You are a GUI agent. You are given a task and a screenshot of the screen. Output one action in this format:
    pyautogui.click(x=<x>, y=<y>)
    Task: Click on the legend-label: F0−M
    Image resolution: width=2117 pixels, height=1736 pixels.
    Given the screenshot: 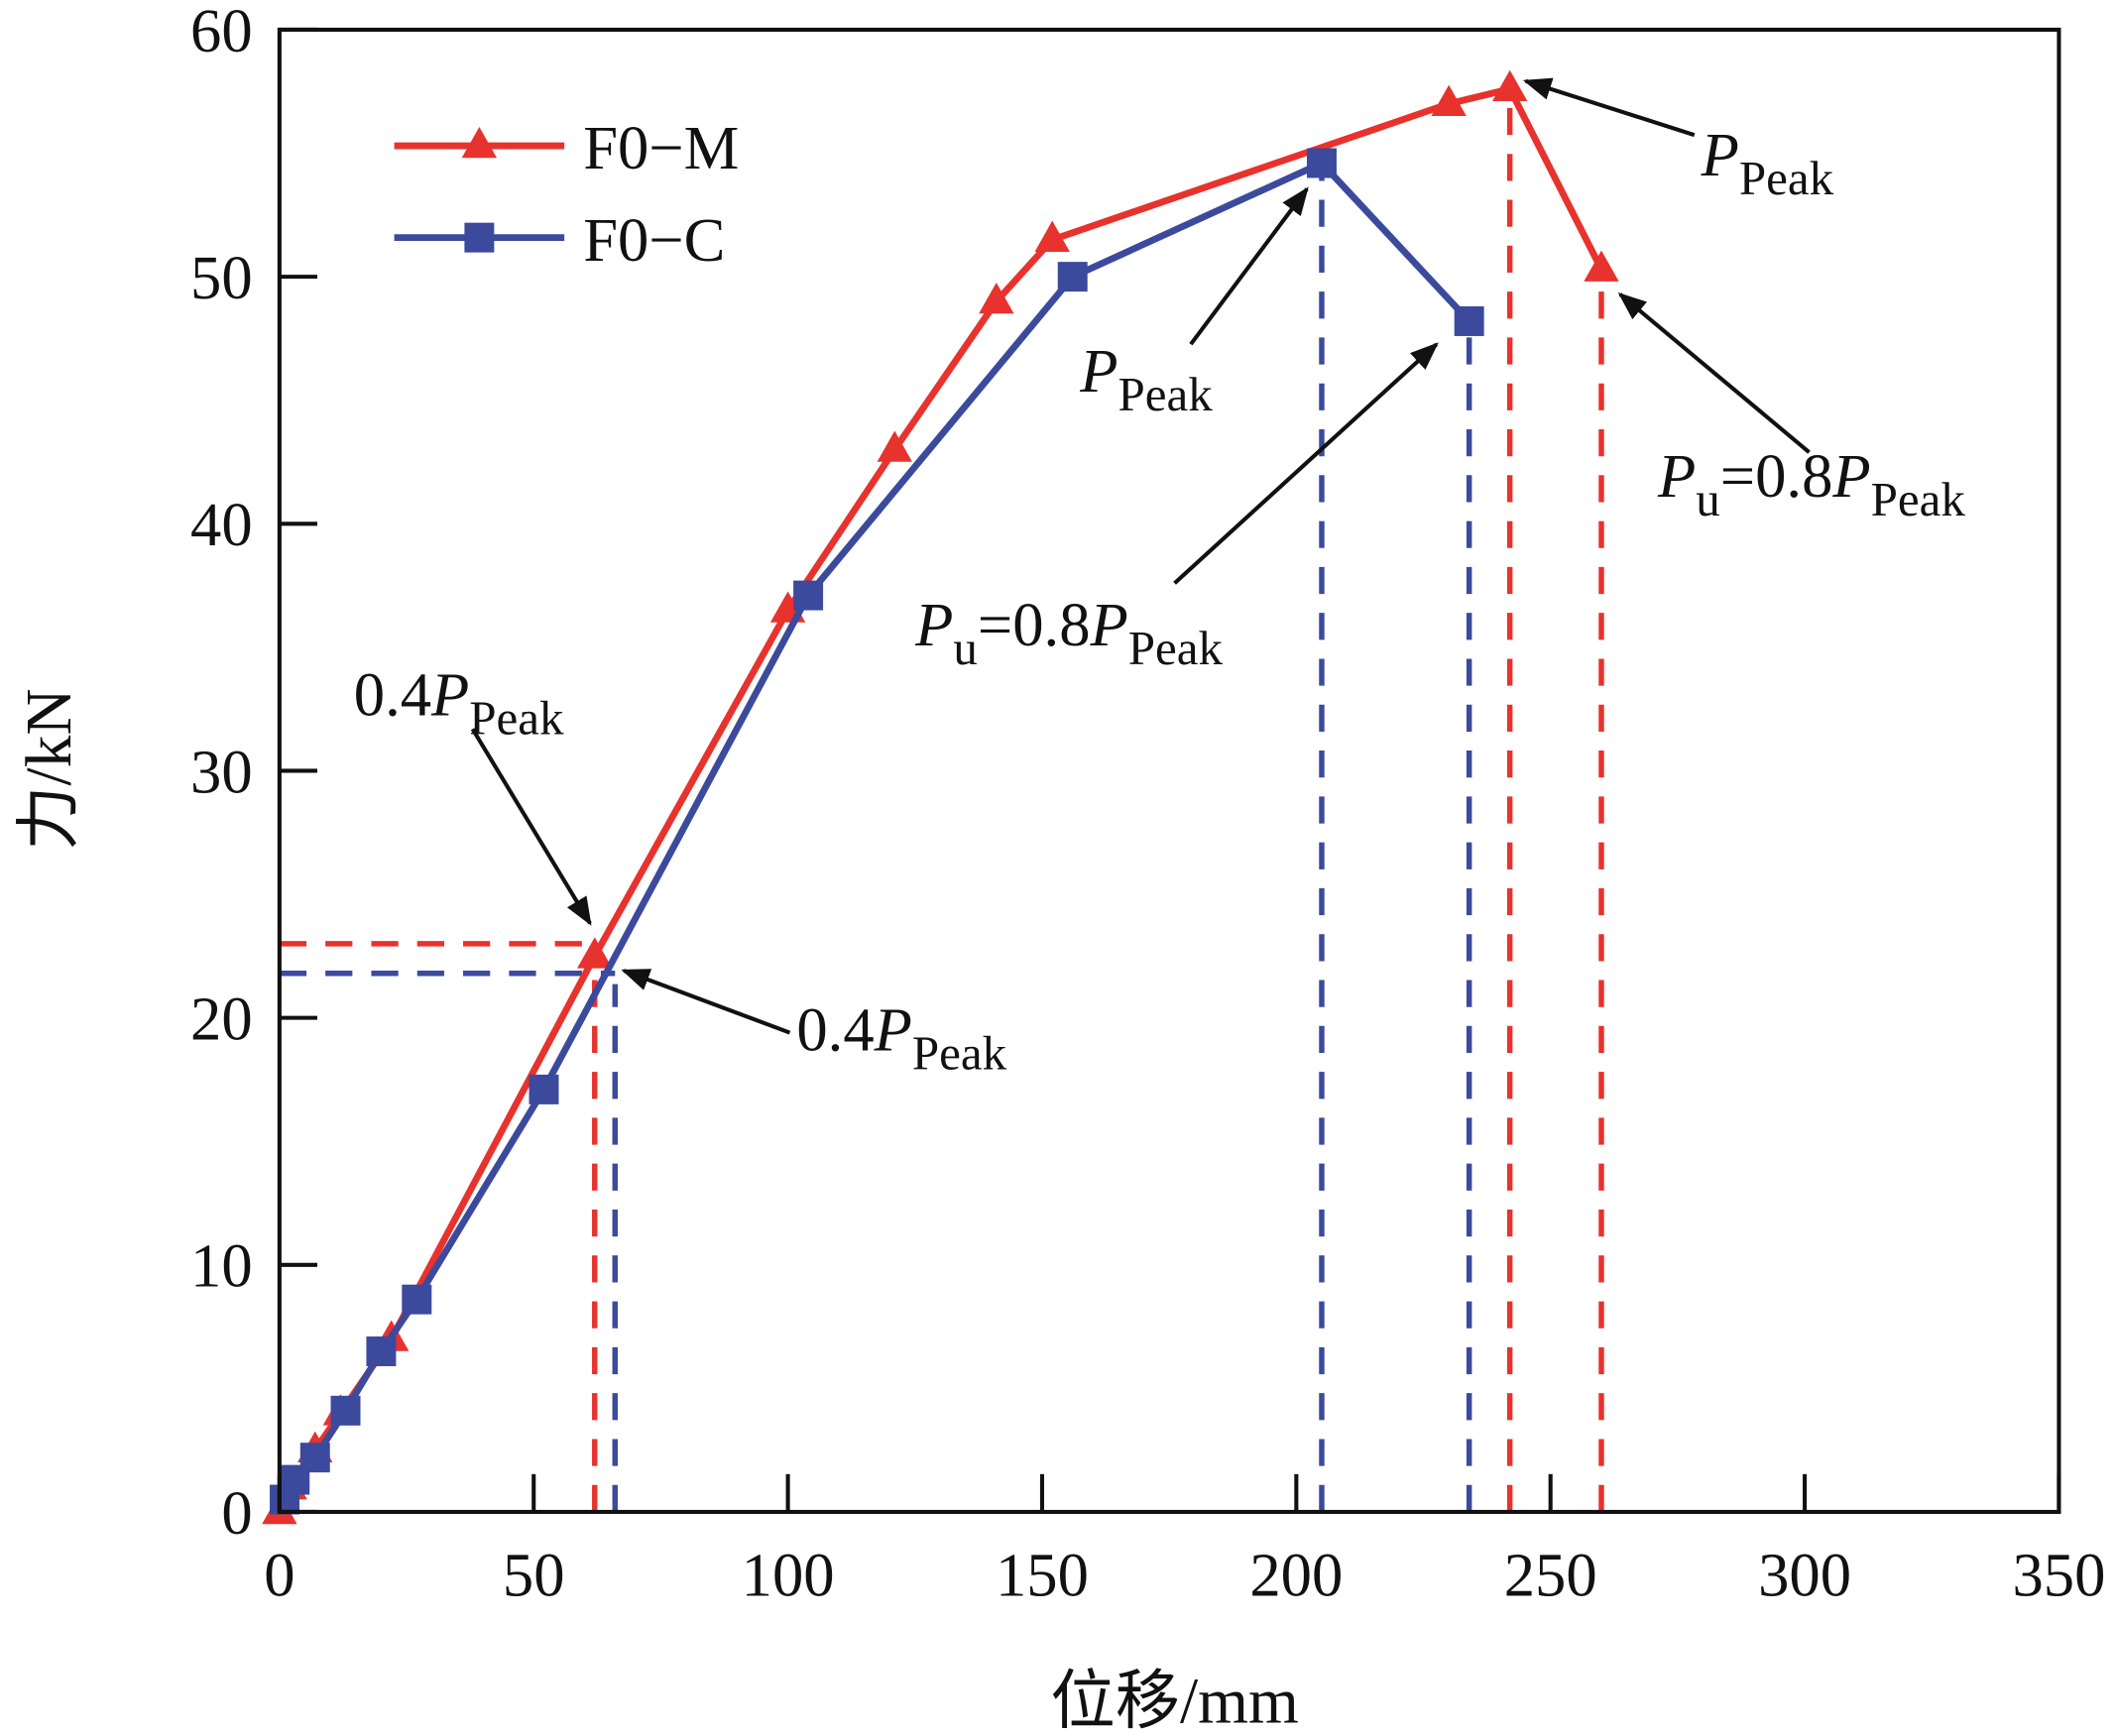 What is the action you would take?
    pyautogui.click(x=661, y=147)
    